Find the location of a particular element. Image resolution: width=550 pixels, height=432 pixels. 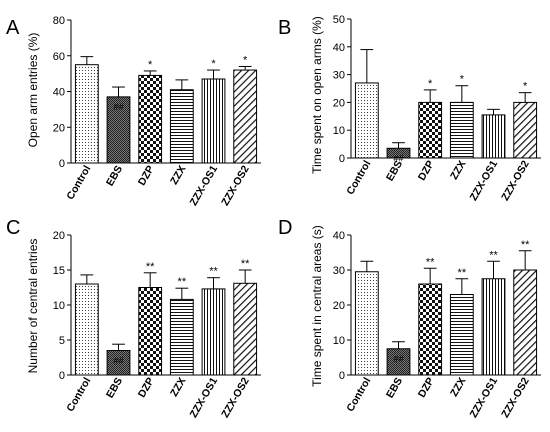

panel-b-y-tick-label: 40 is located at coordinates (339, 48).